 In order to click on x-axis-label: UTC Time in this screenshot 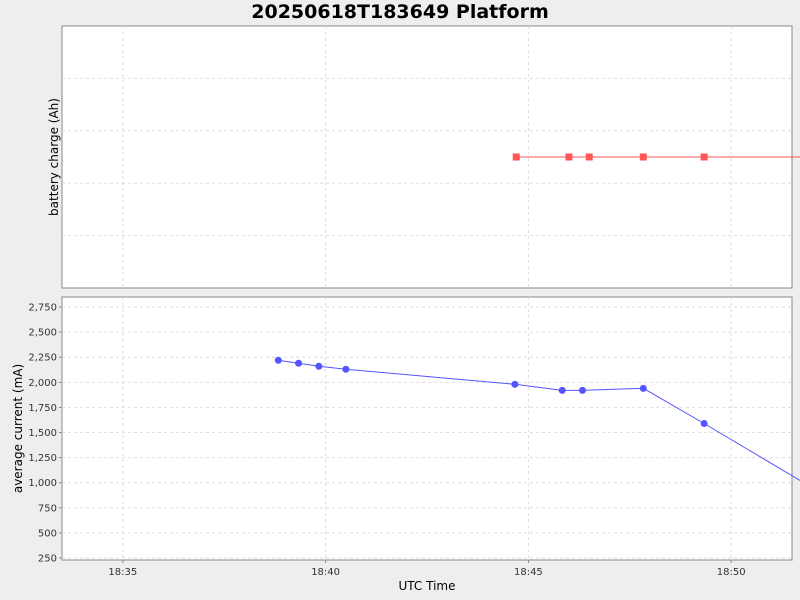, I will do `click(427, 586)`.